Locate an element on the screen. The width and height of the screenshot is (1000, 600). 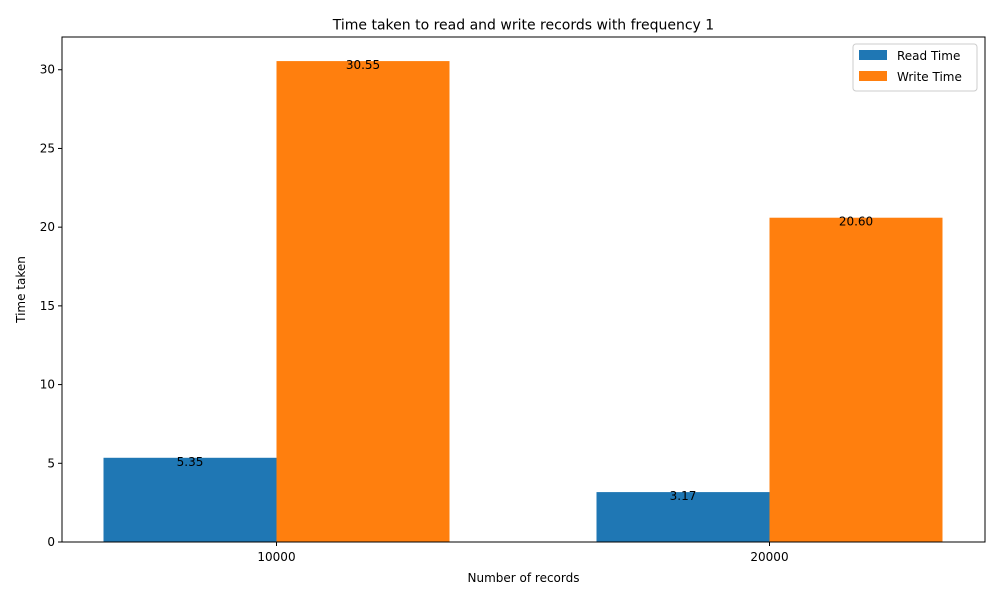
legend: Read Time Write Time is located at coordinates (915, 67).